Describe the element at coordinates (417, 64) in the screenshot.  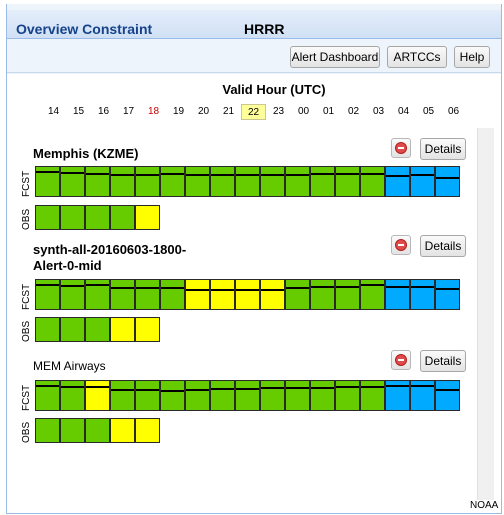
I see `artccs-dropdown-button: ARTCCs ▼` at that location.